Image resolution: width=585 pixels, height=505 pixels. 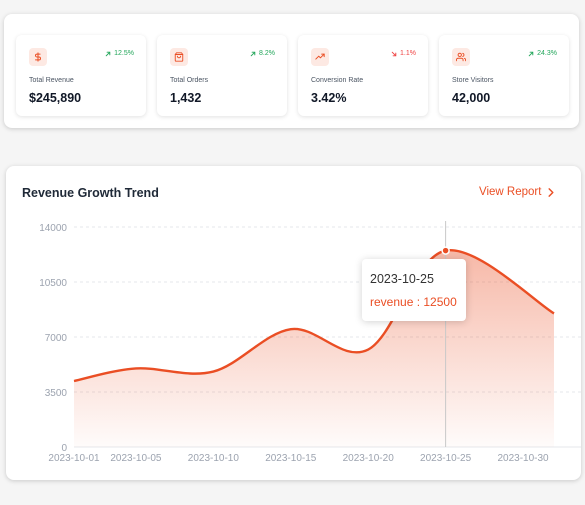 I want to click on trend-badge: 12.5%, so click(x=119, y=53).